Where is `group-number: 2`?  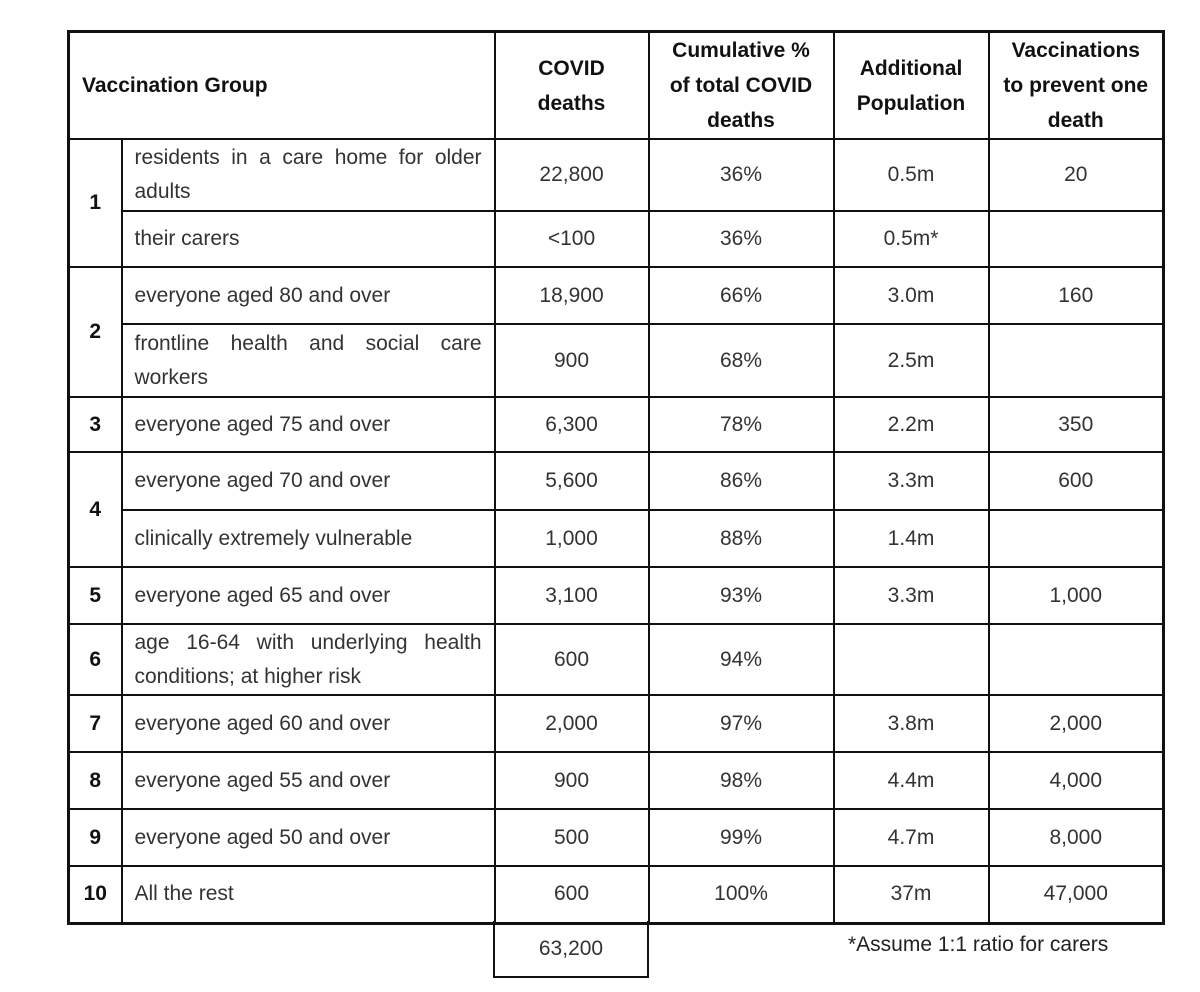 group-number: 2 is located at coordinates (95, 332).